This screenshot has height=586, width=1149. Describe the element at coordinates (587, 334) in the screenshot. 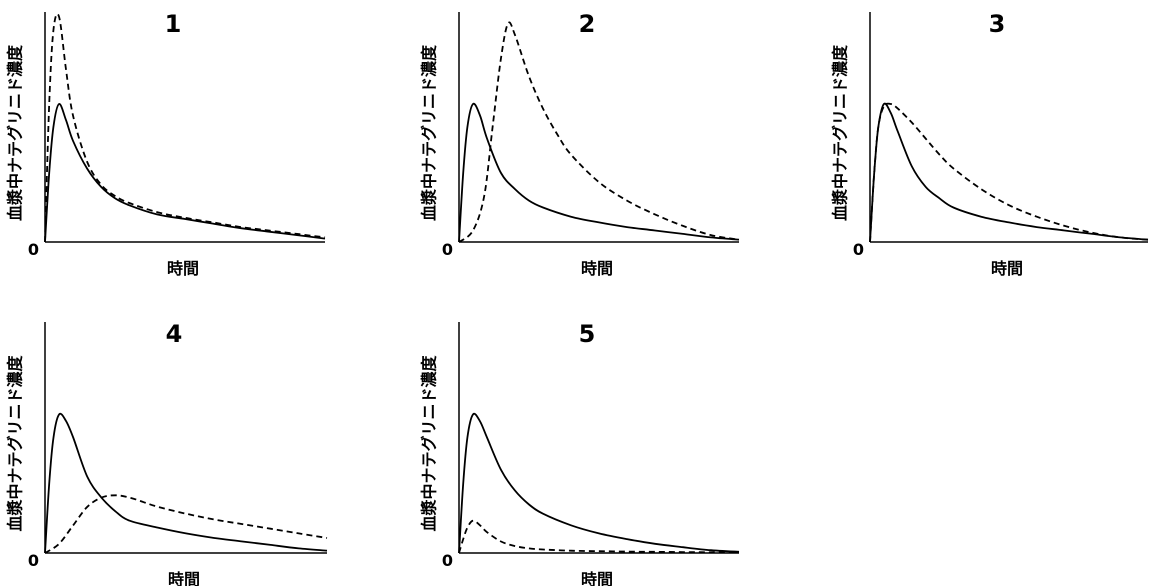

I see `panel-title: 5` at that location.